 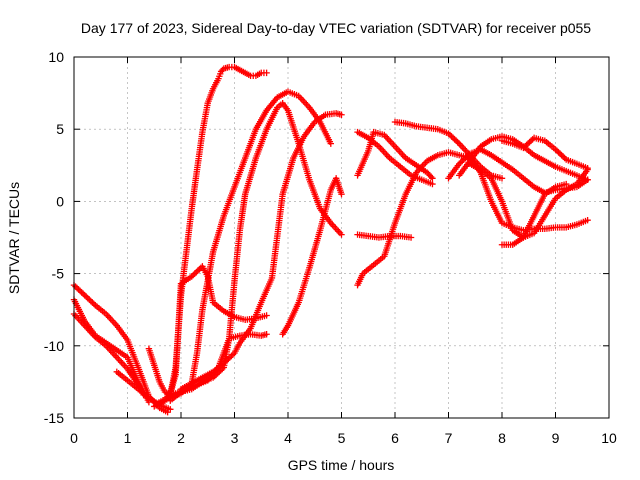 What do you see at coordinates (60, 201) in the screenshot?
I see `y-tick-label: 0` at bounding box center [60, 201].